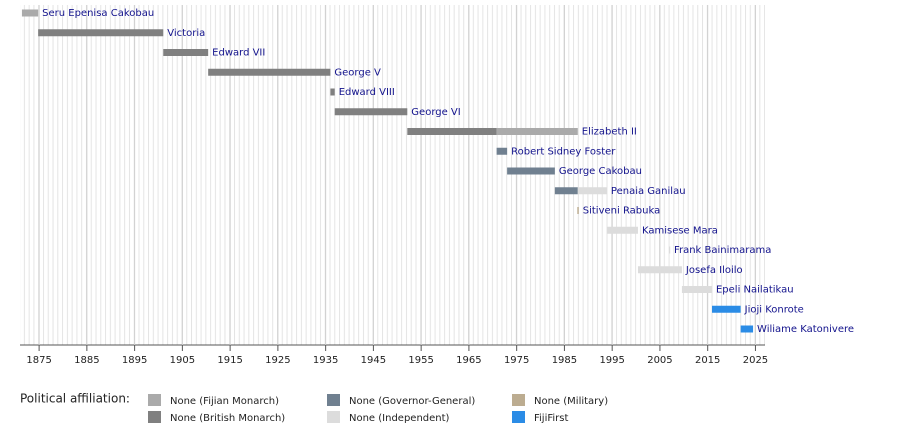  I want to click on row-label: Kamisese Mara, so click(680, 230).